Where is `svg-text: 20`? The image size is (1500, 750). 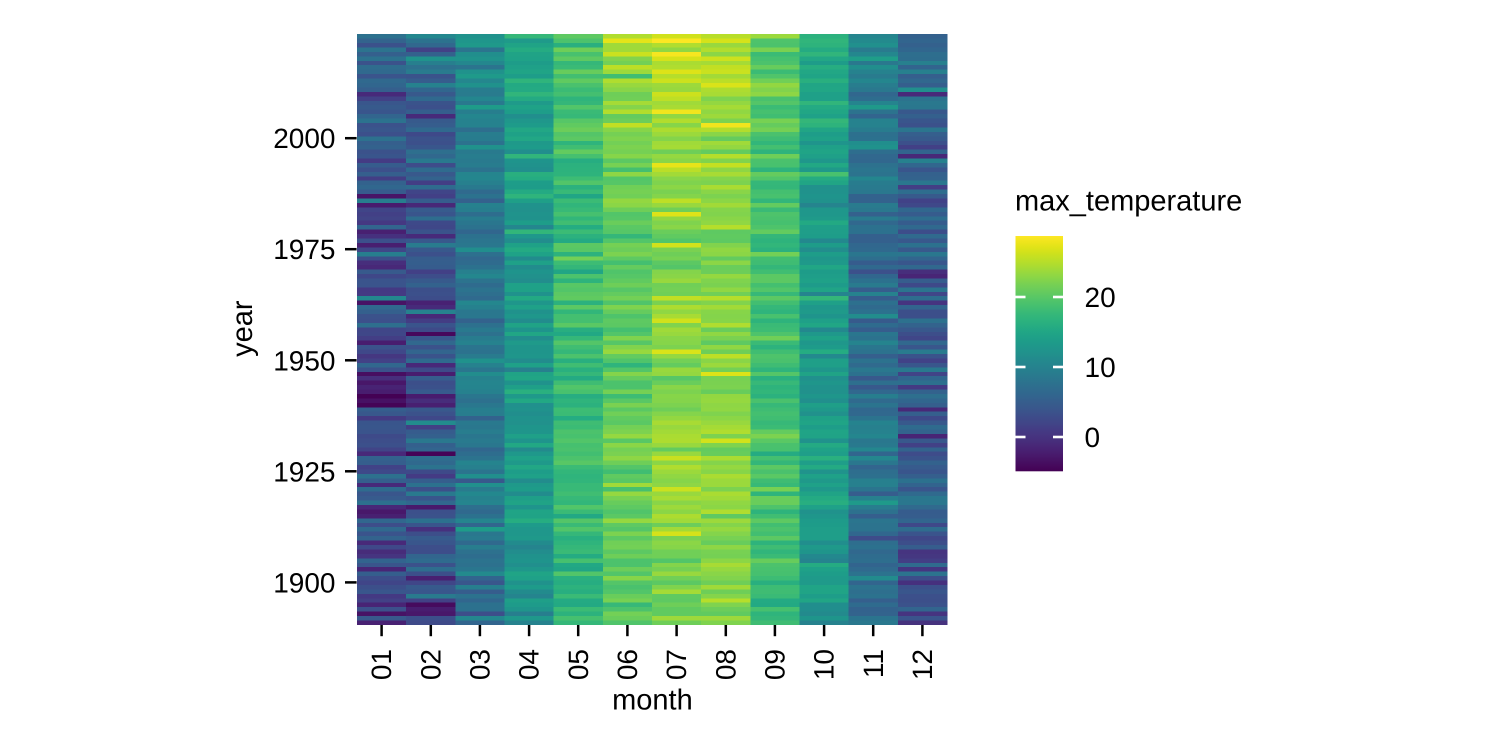 svg-text: 20 is located at coordinates (1100, 297).